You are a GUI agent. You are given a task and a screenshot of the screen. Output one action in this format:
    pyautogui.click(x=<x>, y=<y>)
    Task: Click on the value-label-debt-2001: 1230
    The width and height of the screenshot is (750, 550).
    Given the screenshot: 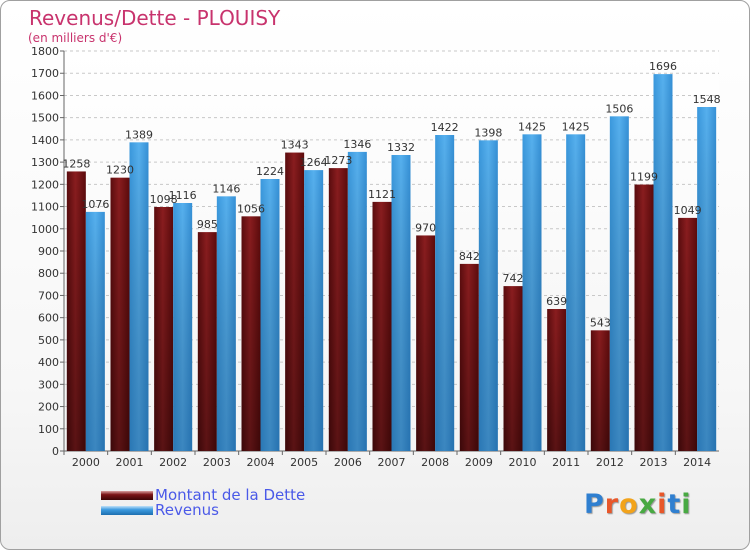 What is the action you would take?
    pyautogui.click(x=120, y=170)
    